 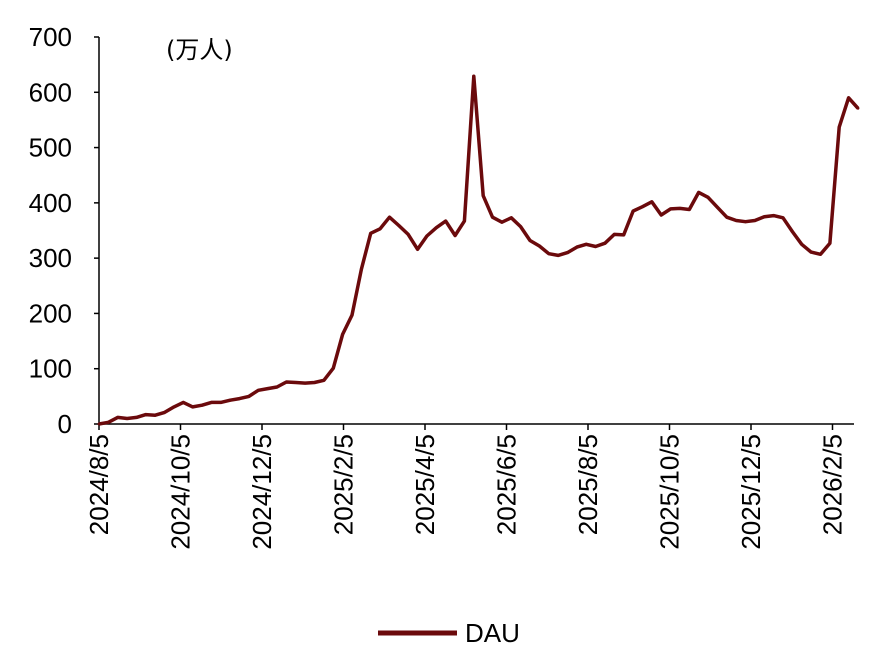 I want to click on y-tick-label: 500, so click(x=50, y=148).